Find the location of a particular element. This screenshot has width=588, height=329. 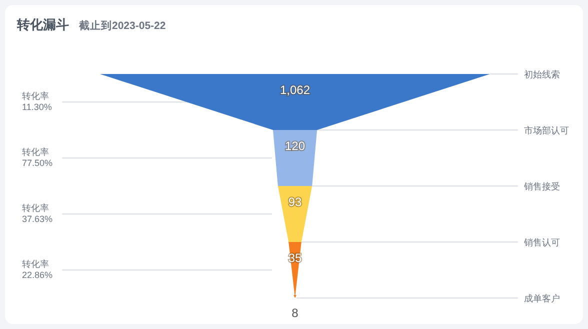

data-label: 120 is located at coordinates (295, 146).